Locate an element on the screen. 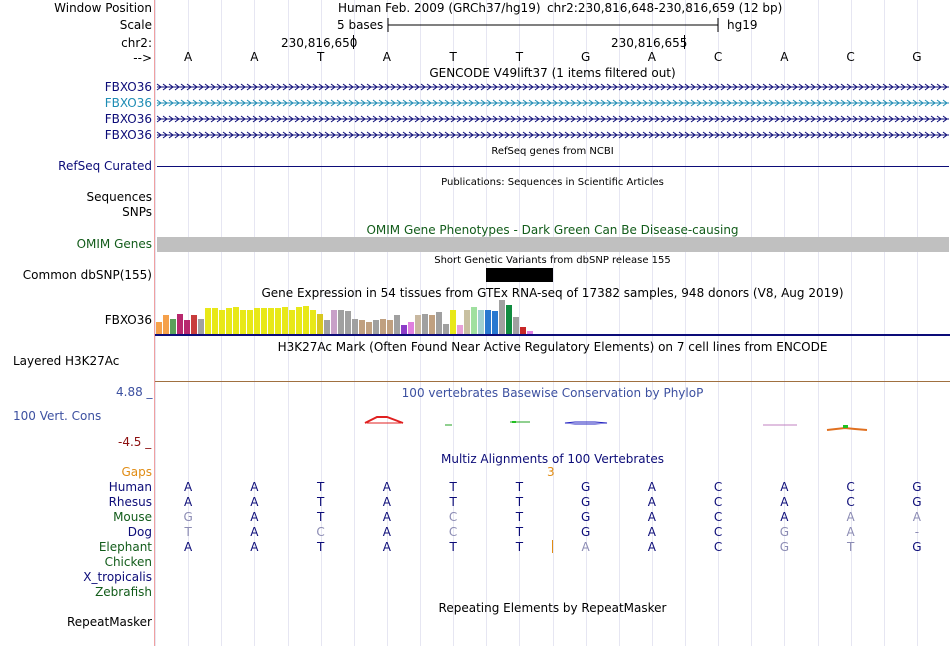  species-label: Rhesus is located at coordinates (130, 502).